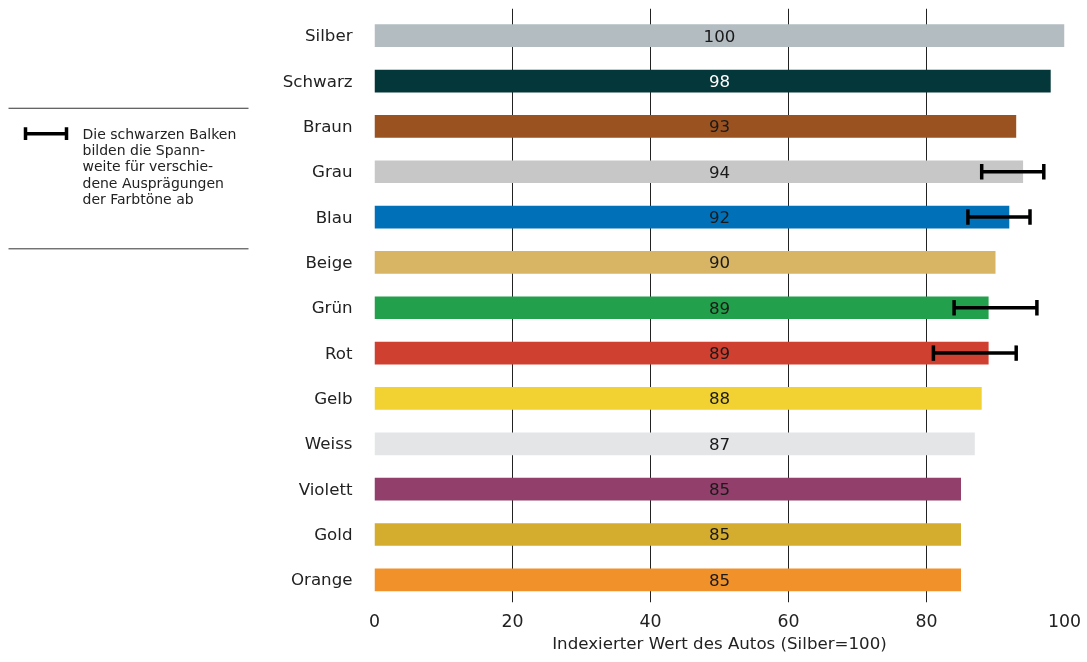 This screenshot has height=662, width=1087. I want to click on x-tick-label: 100, so click(1064, 620).